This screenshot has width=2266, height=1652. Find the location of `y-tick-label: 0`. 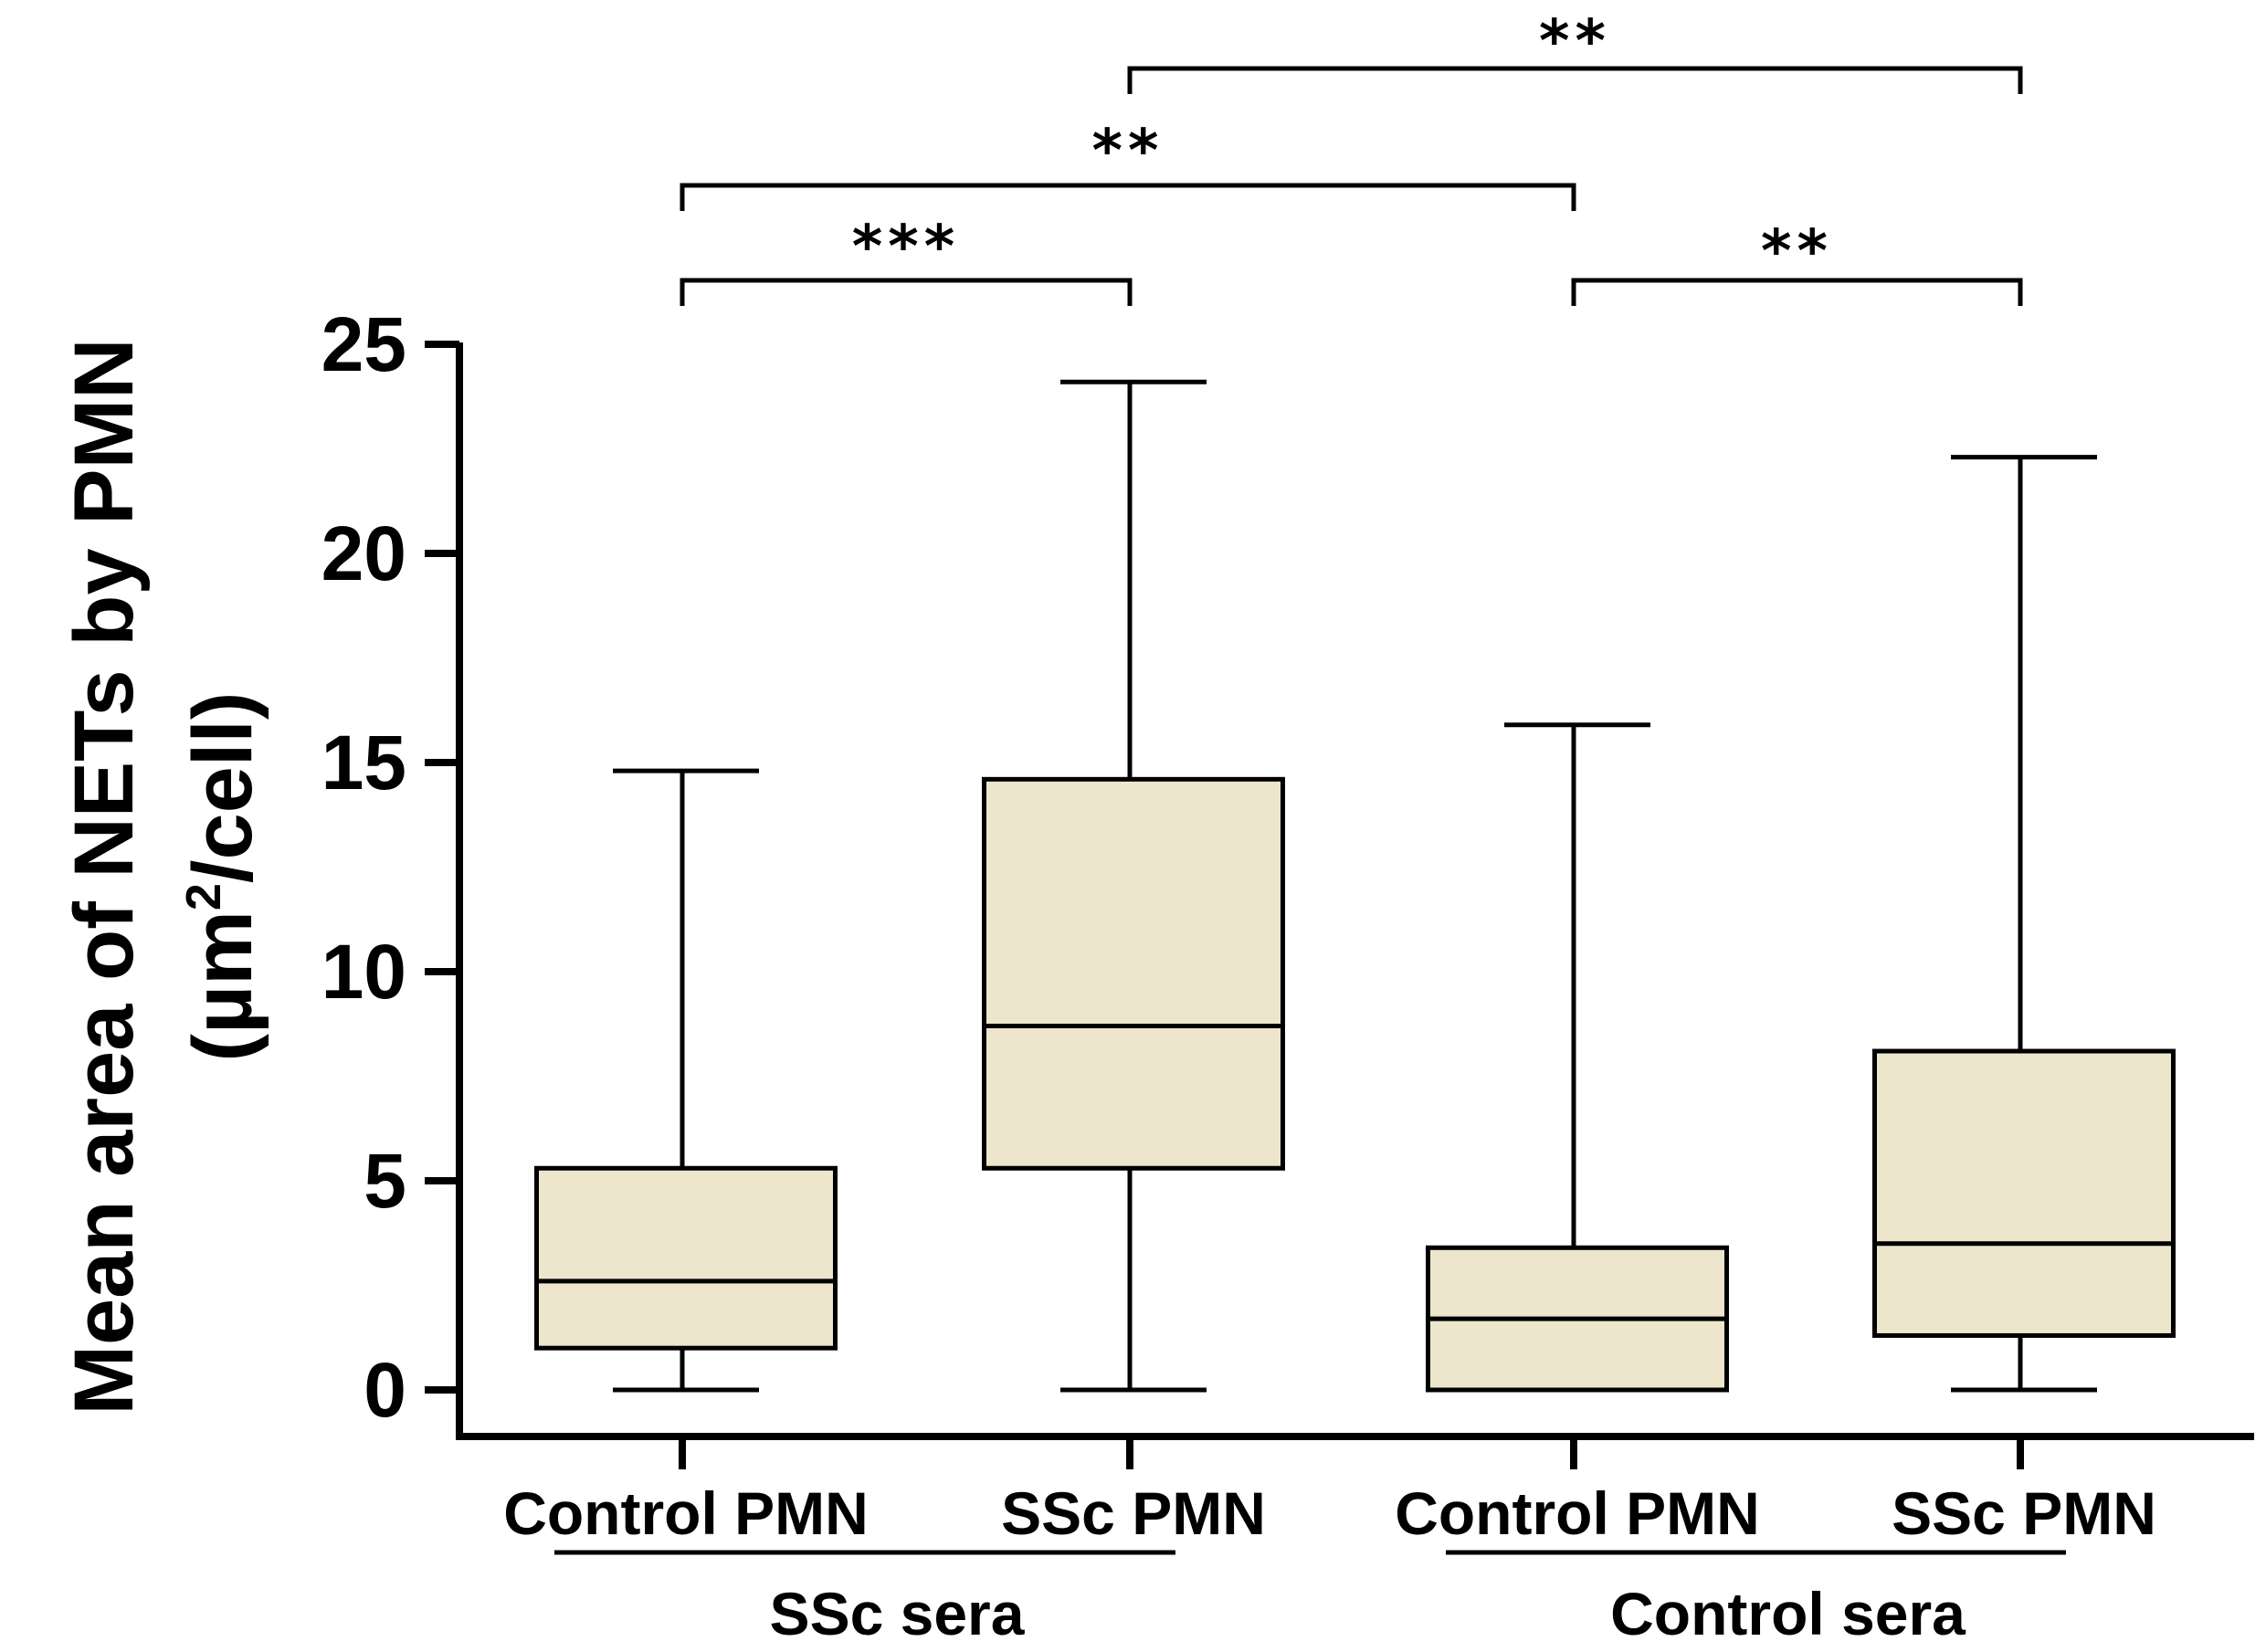

y-tick-label: 0 is located at coordinates (385, 1390).